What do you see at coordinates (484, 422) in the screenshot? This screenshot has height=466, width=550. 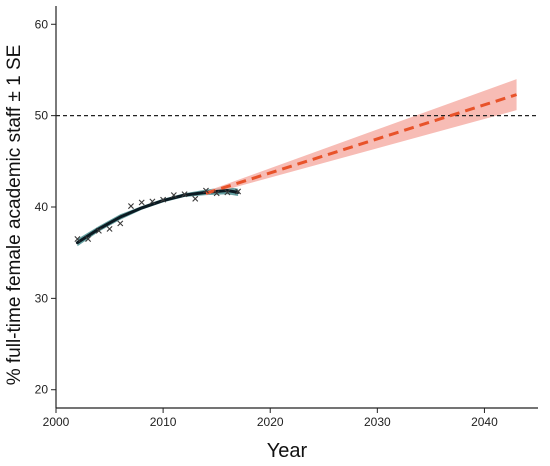 I see `x-tick-label: 2040` at bounding box center [484, 422].